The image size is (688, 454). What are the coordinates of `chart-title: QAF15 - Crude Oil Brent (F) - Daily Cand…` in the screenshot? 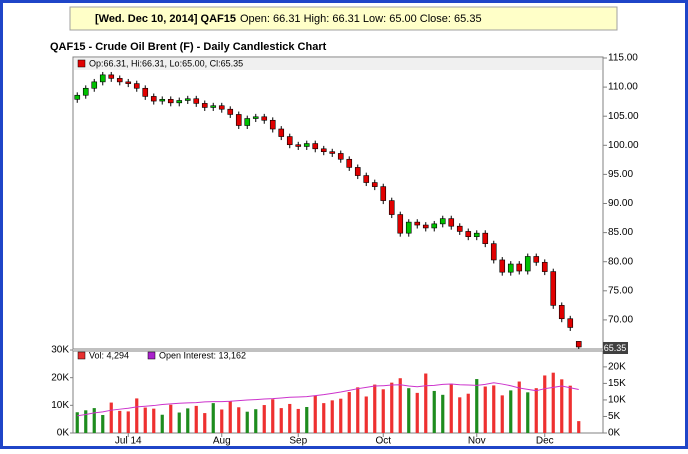 It's located at (188, 47).